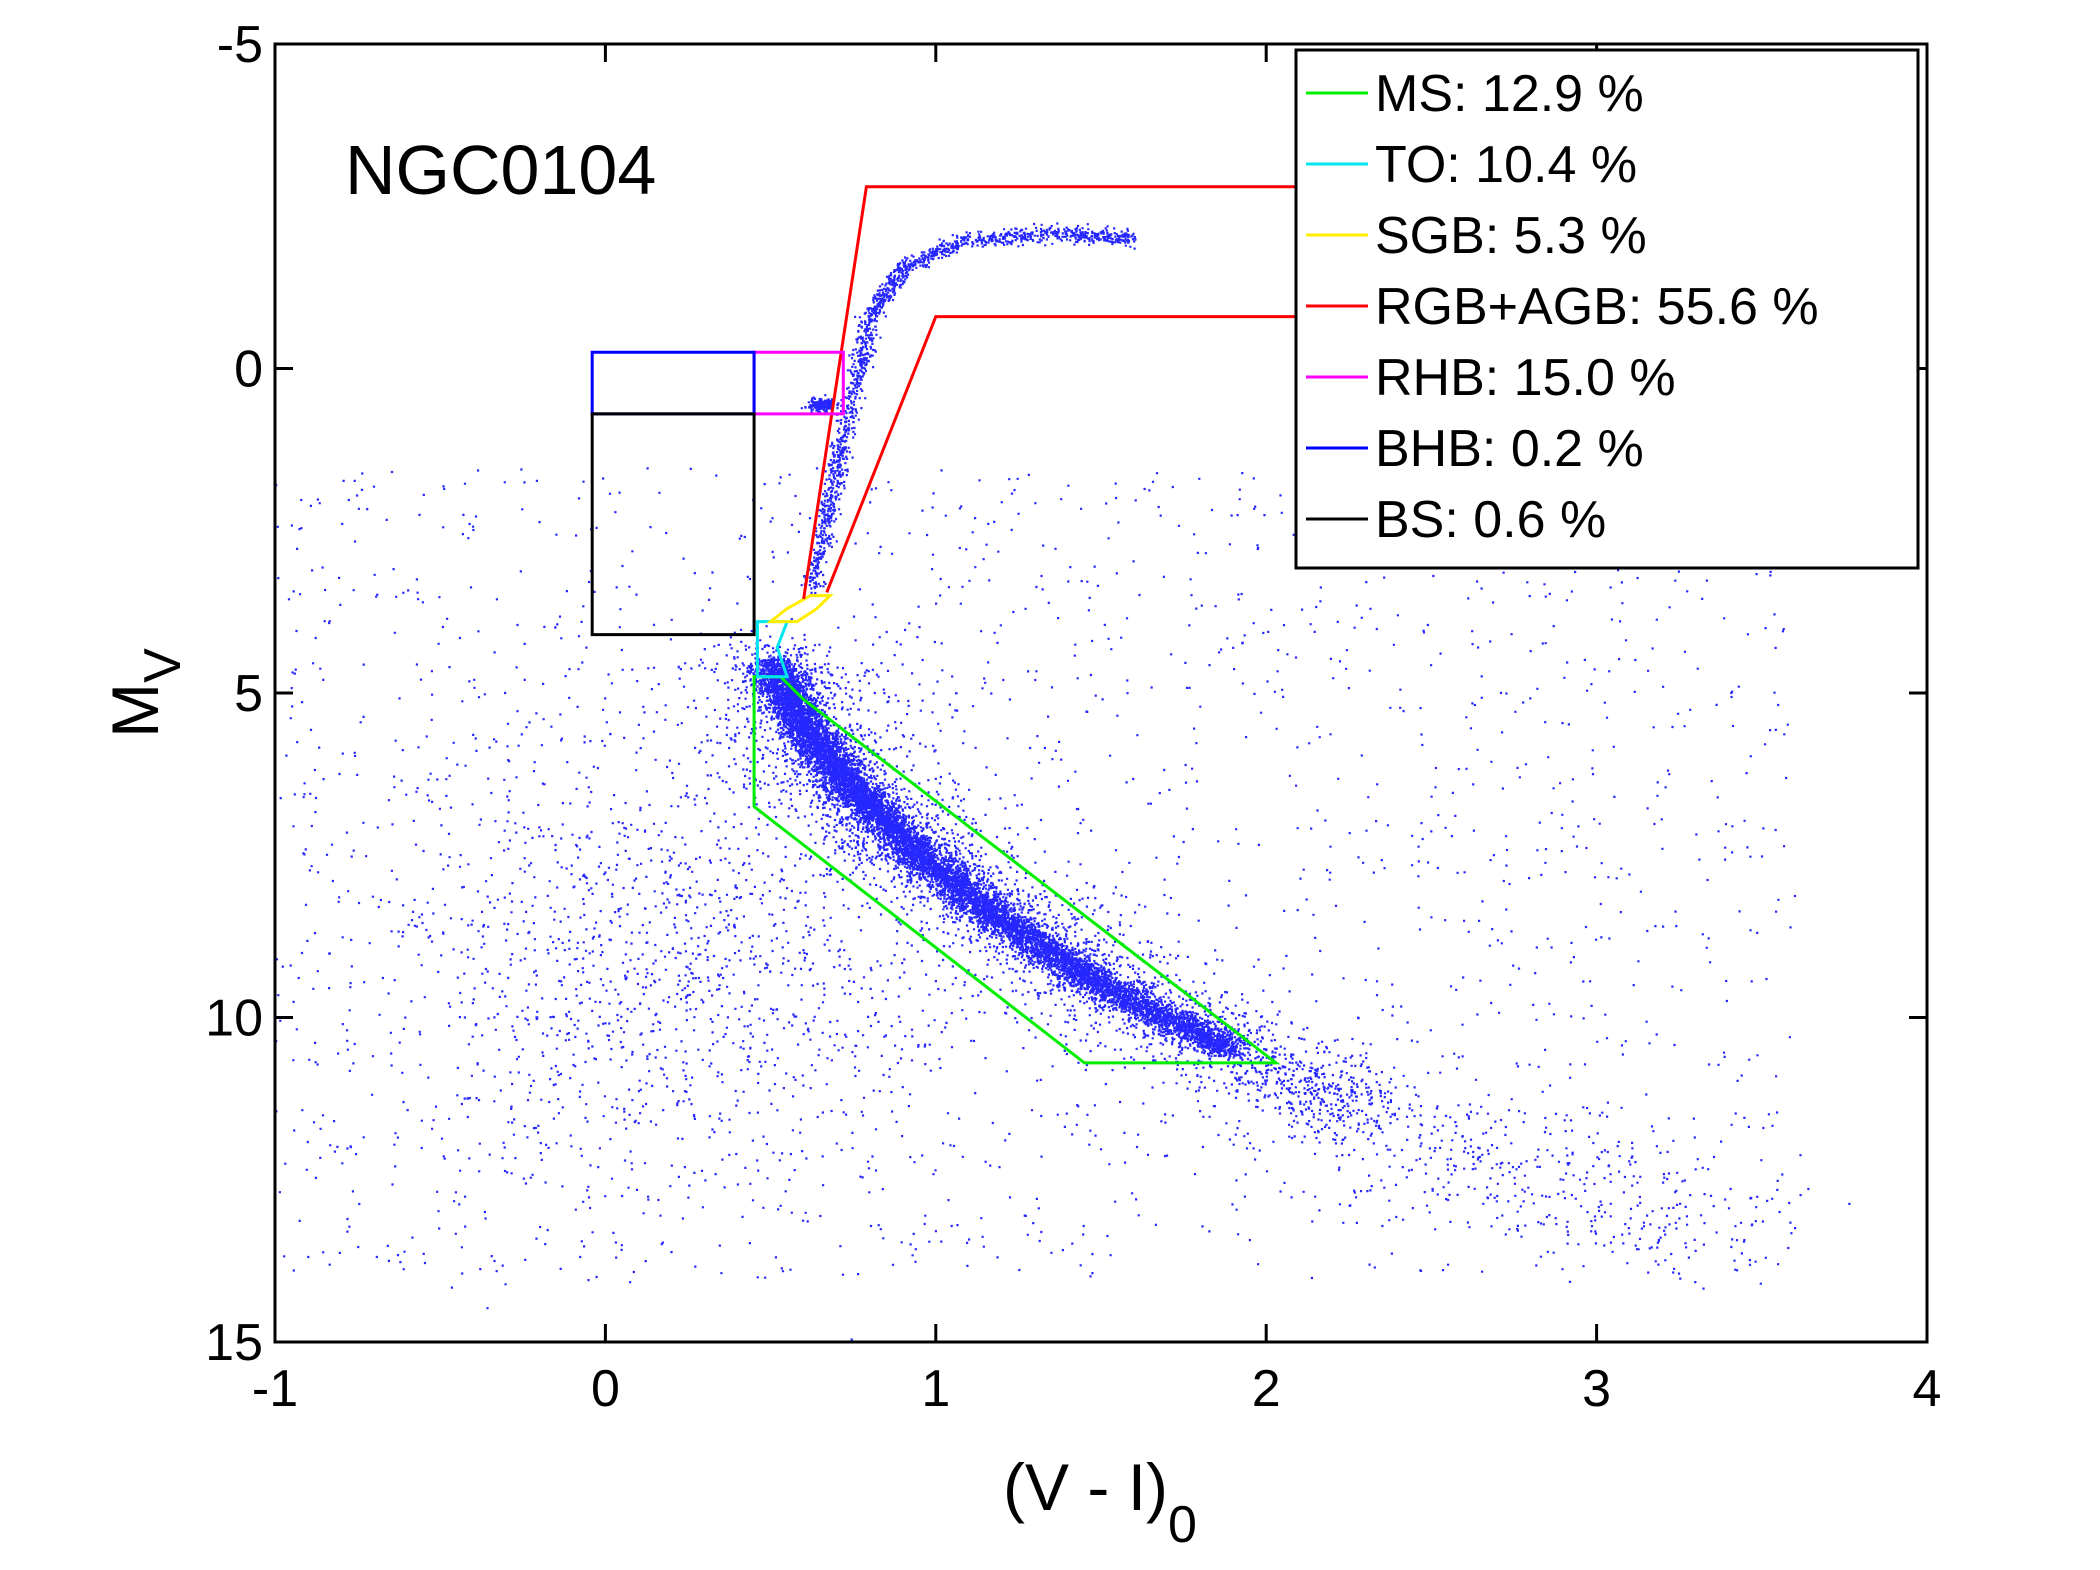  Describe the element at coordinates (1182, 1525) in the screenshot. I see `x-axis-title-subscript: 0` at that location.